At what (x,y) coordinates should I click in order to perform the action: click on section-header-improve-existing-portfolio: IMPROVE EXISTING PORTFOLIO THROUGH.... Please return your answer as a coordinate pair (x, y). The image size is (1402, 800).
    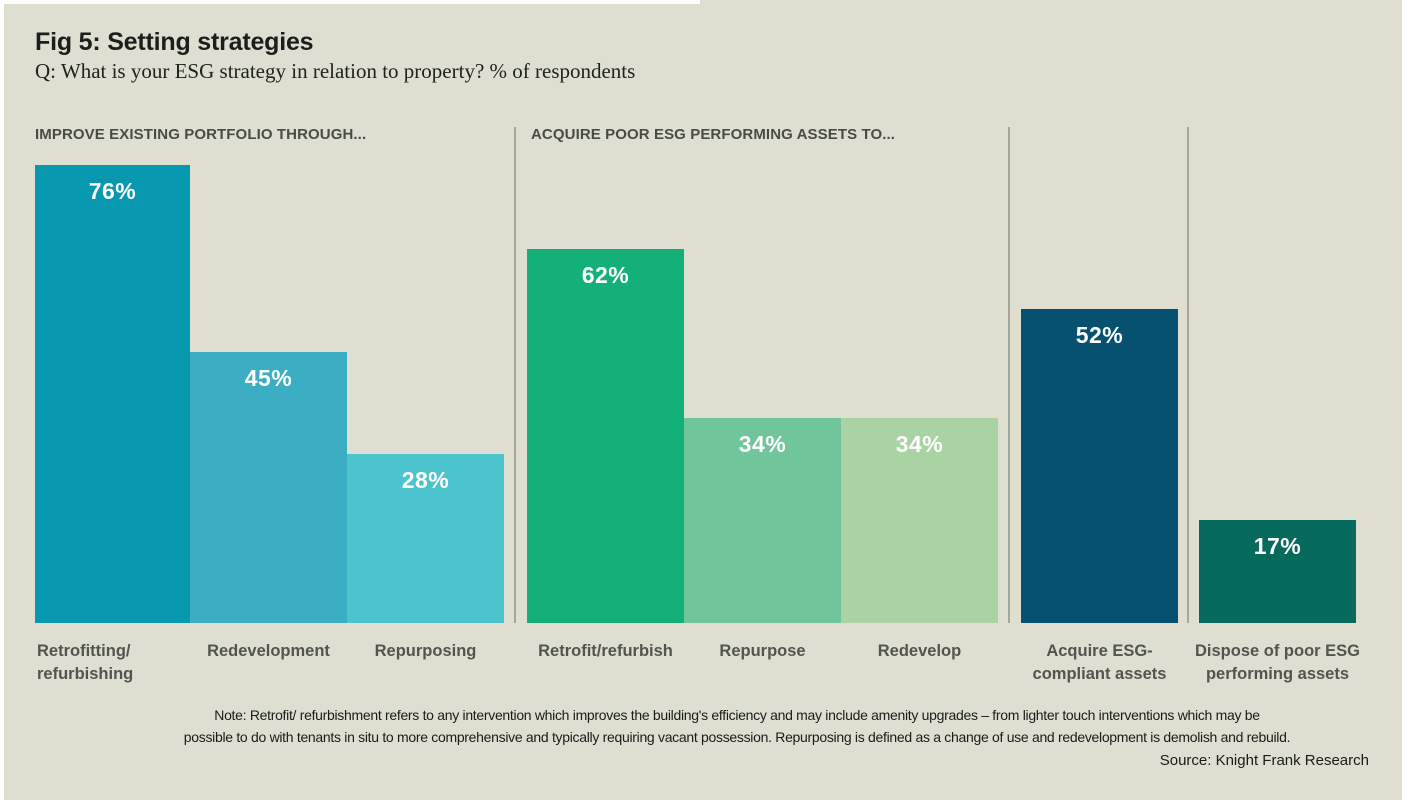
    Looking at the image, I should click on (201, 134).